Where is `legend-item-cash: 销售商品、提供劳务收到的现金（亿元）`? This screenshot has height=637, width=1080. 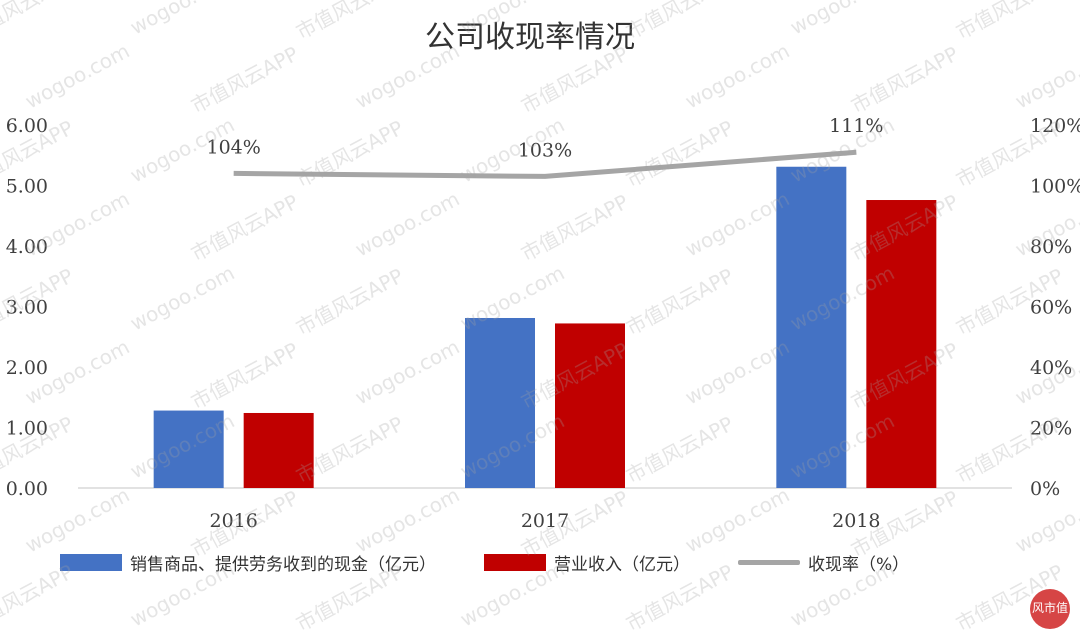
legend-item-cash: 销售商品、提供劳务收到的现金（亿元） is located at coordinates (248, 562).